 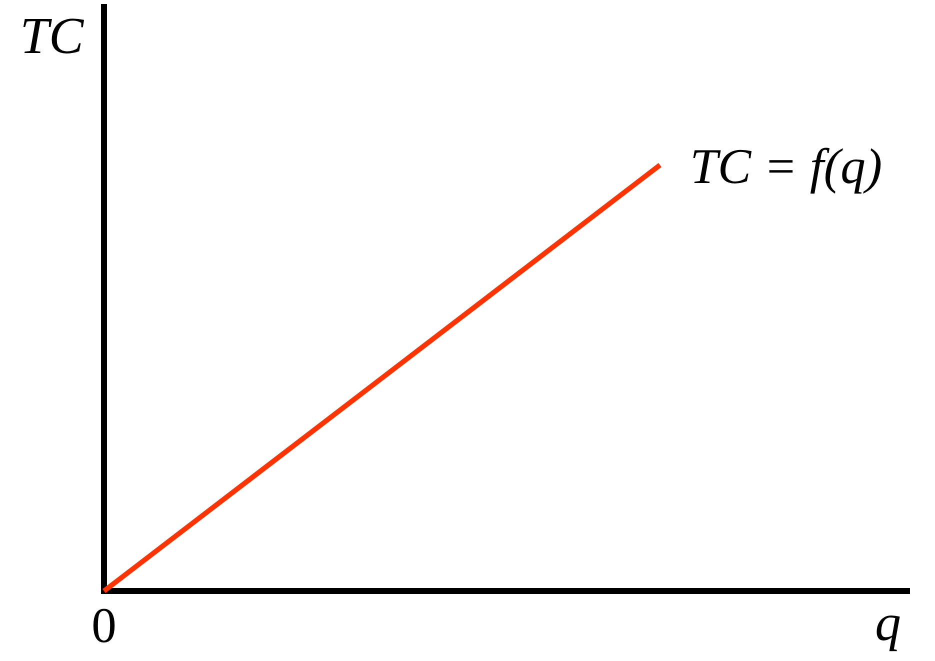 I want to click on series-label: TC = f(q), so click(x=786, y=166).